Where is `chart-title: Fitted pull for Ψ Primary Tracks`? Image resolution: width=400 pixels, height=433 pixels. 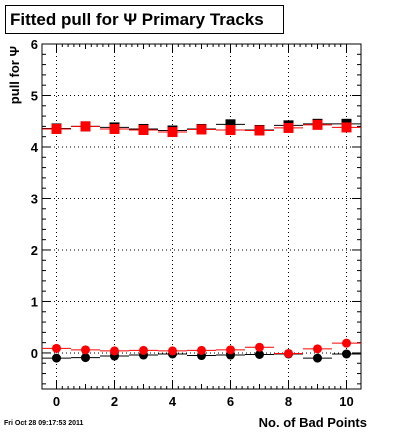 chart-title: Fitted pull for Ψ Primary Tracks is located at coordinates (144, 19).